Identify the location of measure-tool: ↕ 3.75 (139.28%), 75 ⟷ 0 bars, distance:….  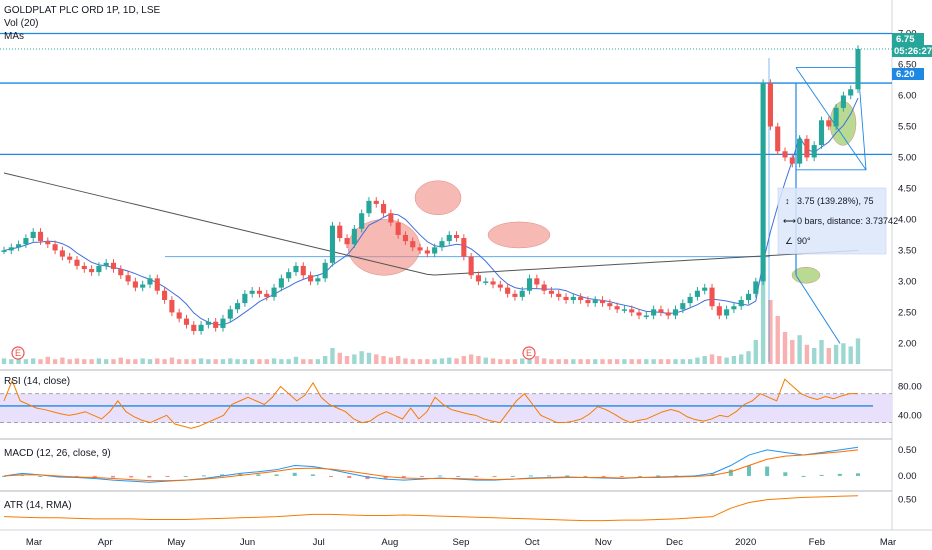
(837, 221).